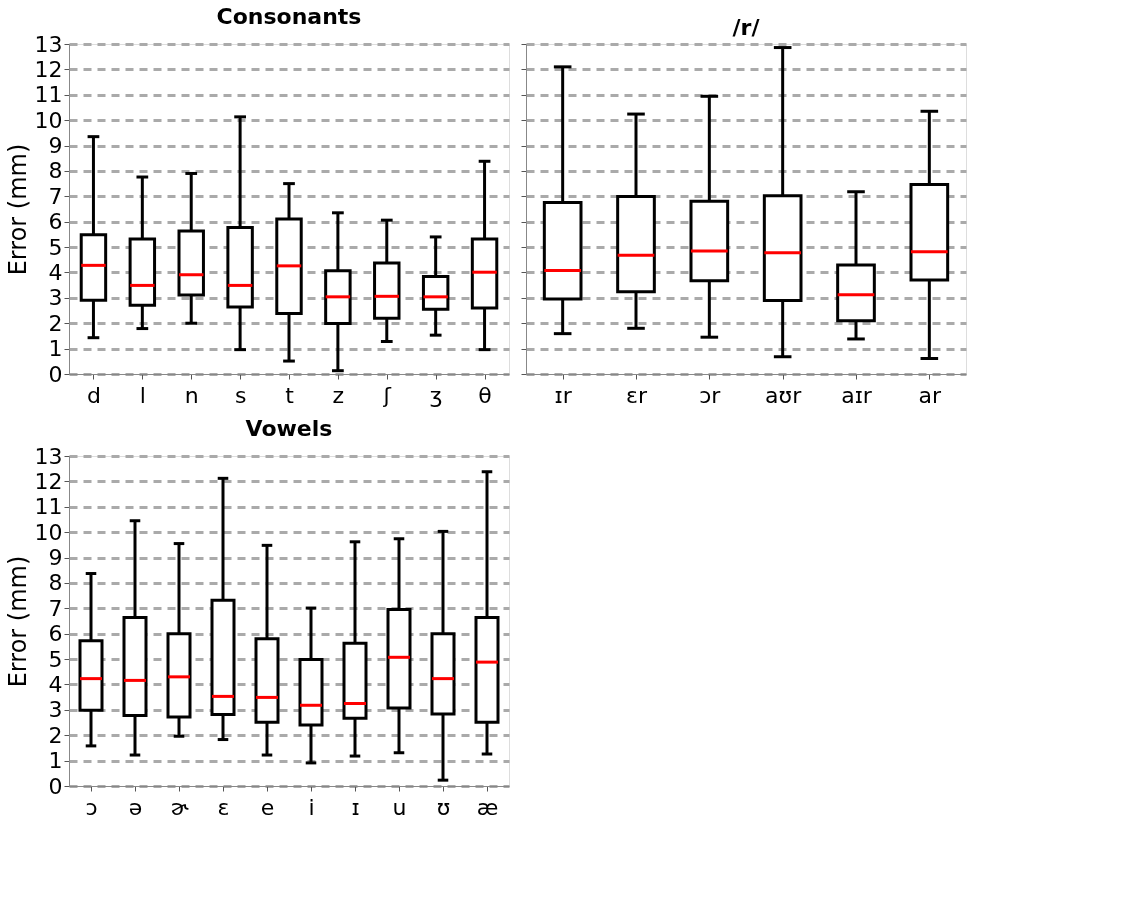 This screenshot has height=902, width=1136. I want to click on x-tick-label: l, so click(142, 395).